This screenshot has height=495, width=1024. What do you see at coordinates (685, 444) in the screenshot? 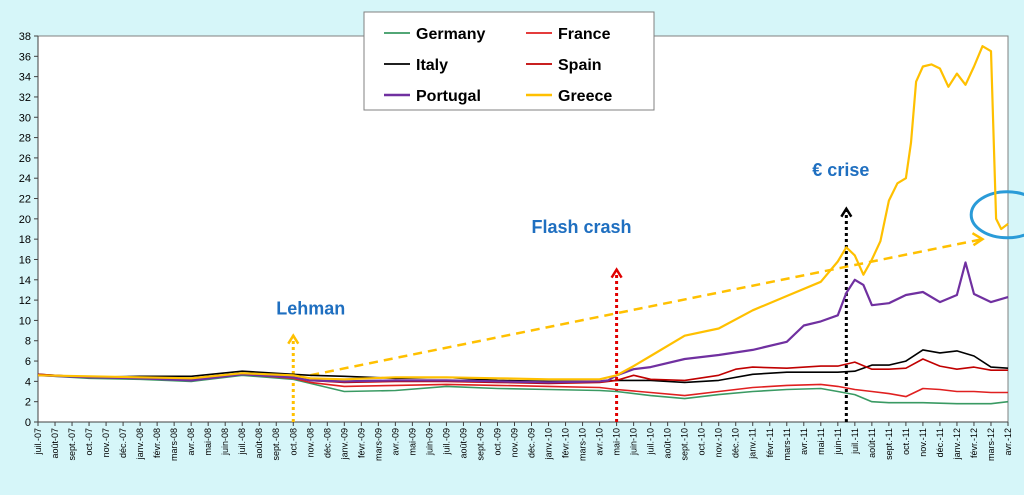
I see `x-tick-label: sept.-10` at bounding box center [685, 444].